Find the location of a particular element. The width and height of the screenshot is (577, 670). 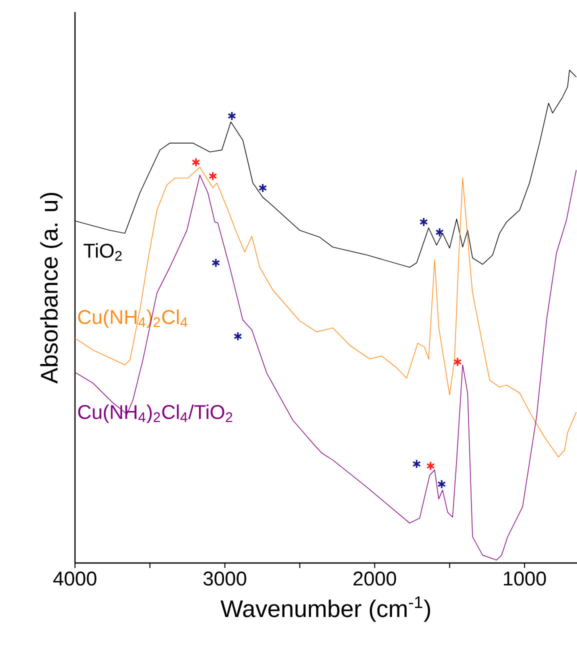

x-tick-label: 3000 is located at coordinates (224, 579).